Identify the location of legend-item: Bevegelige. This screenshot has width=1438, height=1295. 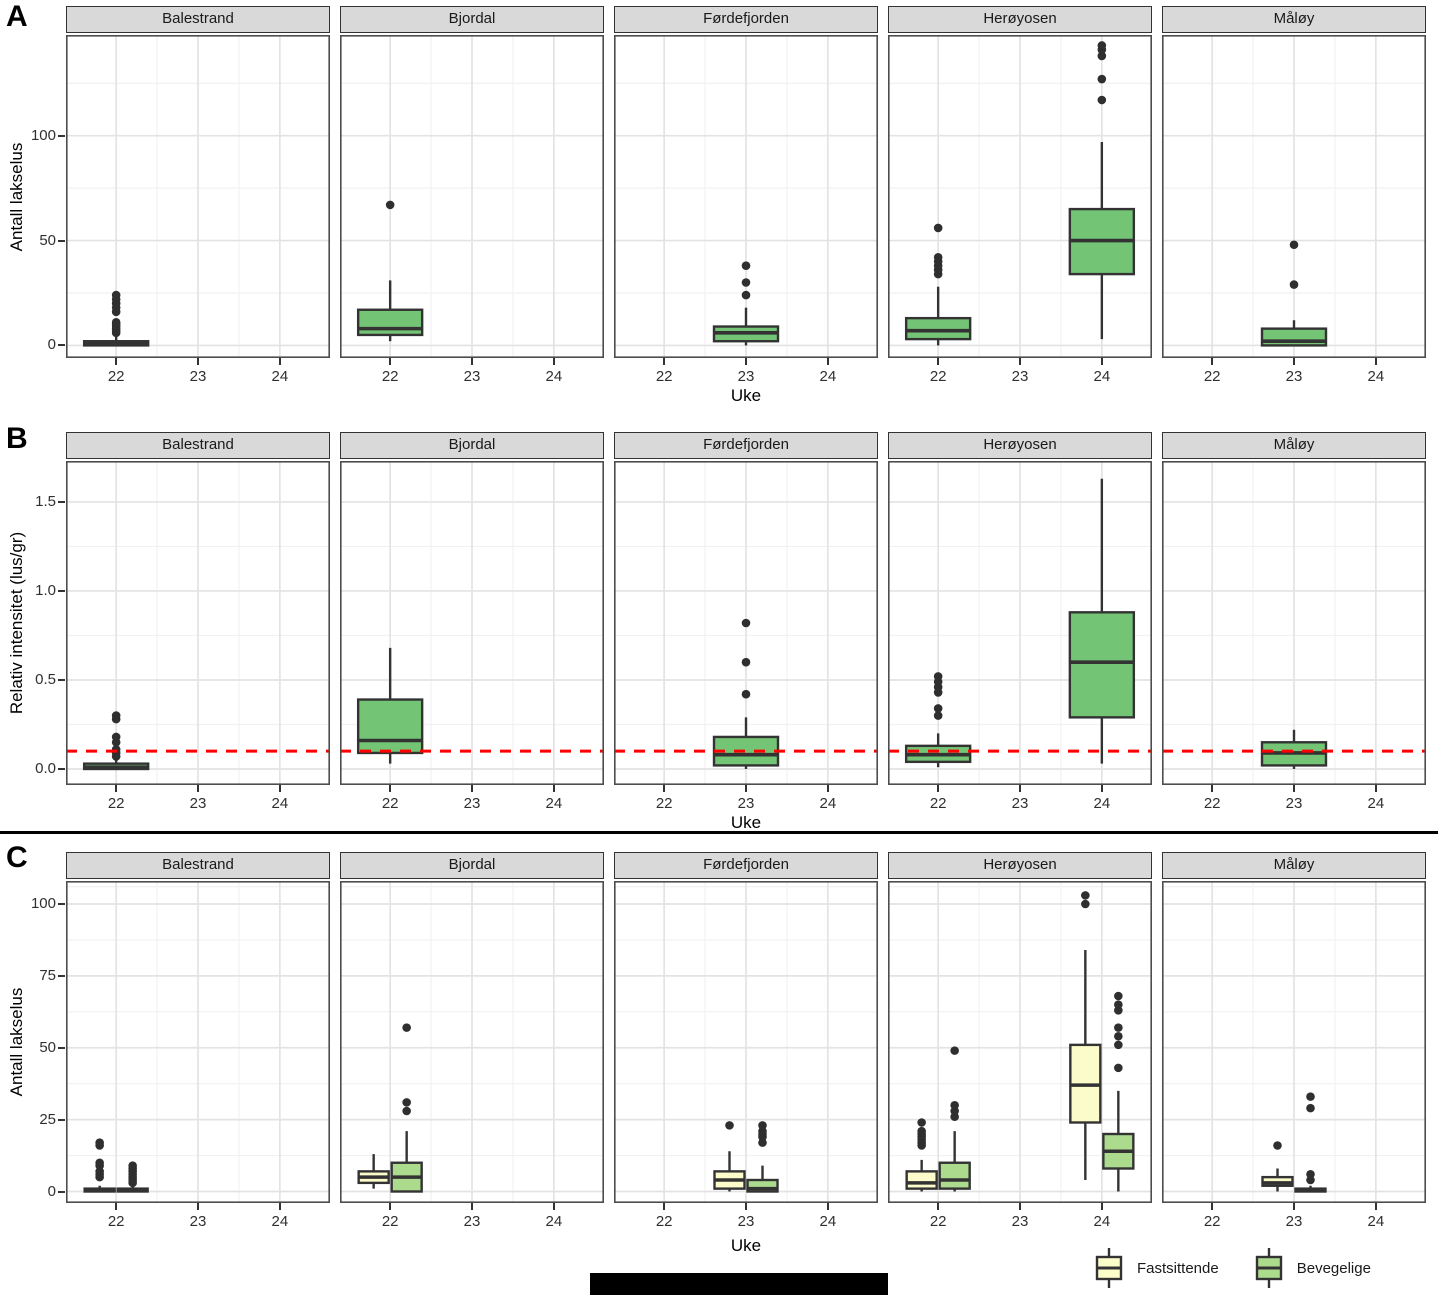
(1312, 1268).